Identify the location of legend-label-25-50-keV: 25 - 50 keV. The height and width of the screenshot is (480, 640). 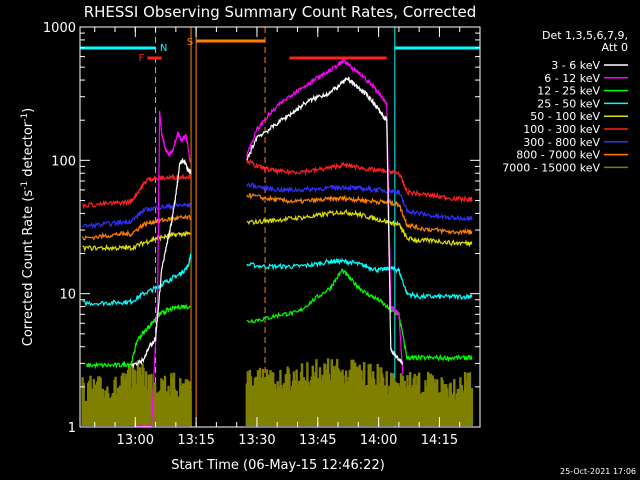
(568, 103).